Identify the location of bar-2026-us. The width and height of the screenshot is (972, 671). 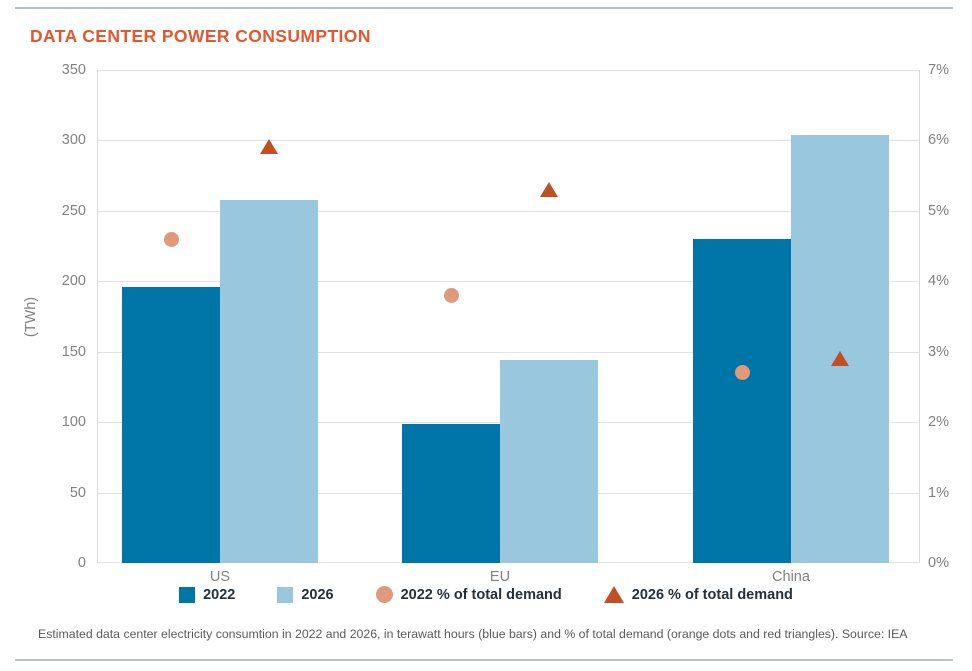
(269, 381).